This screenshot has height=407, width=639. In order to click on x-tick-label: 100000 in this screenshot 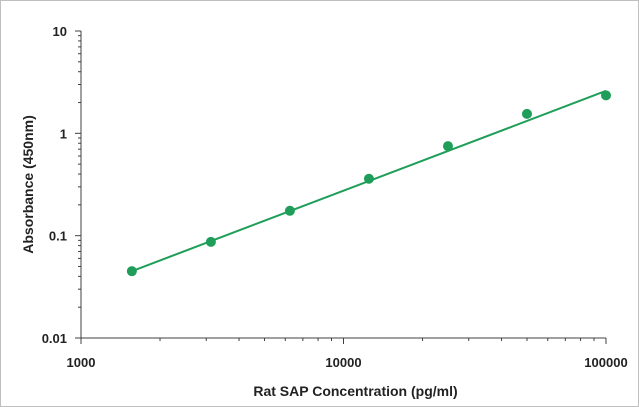, I will do `click(605, 362)`.